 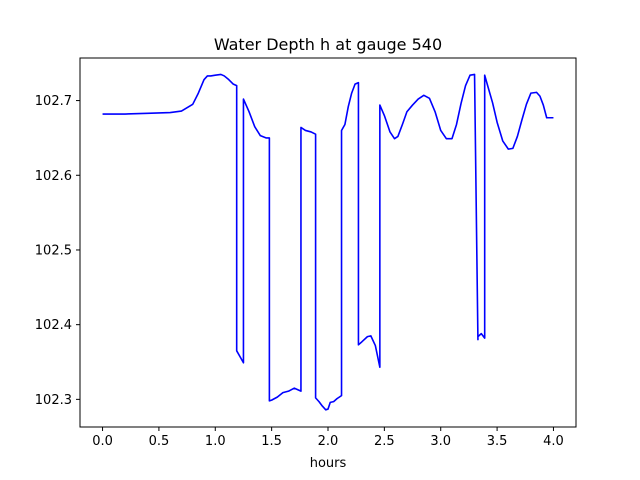 I want to click on x-tick-label: 3.5, so click(x=497, y=441).